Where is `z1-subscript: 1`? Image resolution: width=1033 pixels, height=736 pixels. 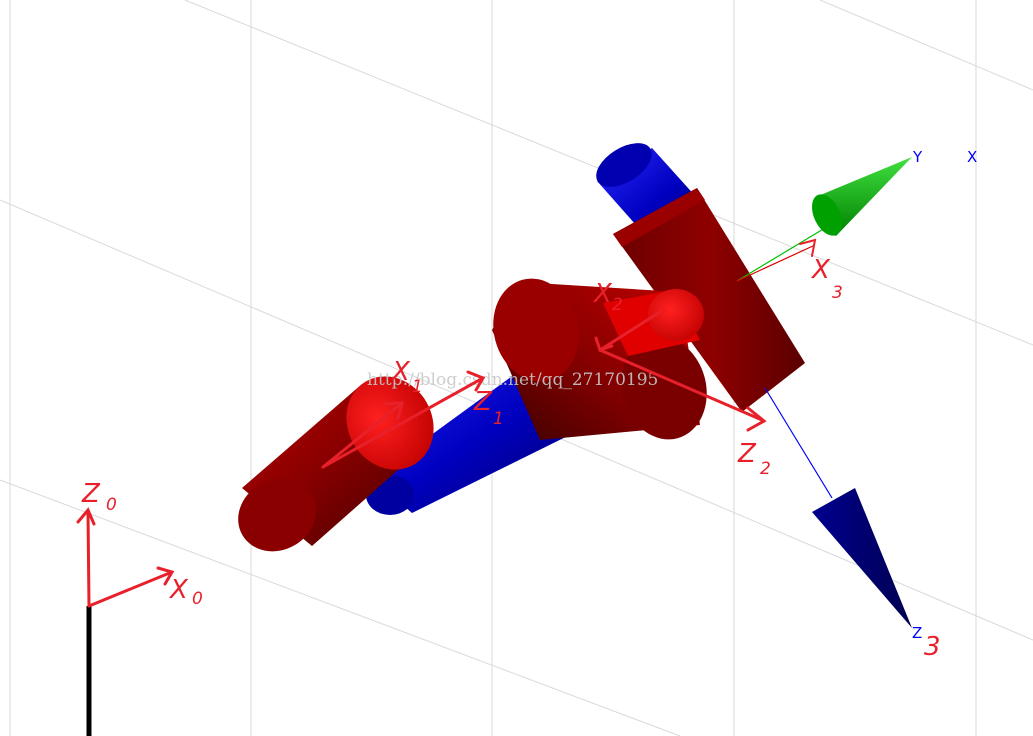 z1-subscript: 1 is located at coordinates (498, 419).